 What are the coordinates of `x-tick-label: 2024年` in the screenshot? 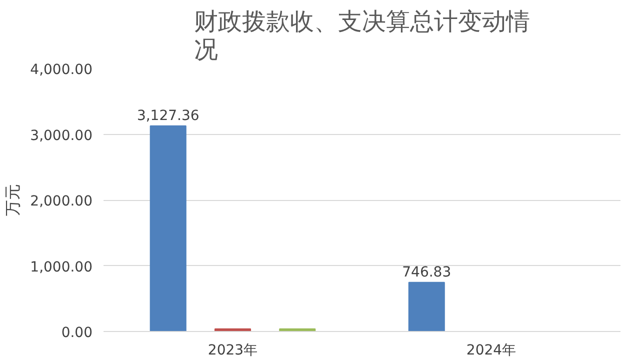 It's located at (491, 350).